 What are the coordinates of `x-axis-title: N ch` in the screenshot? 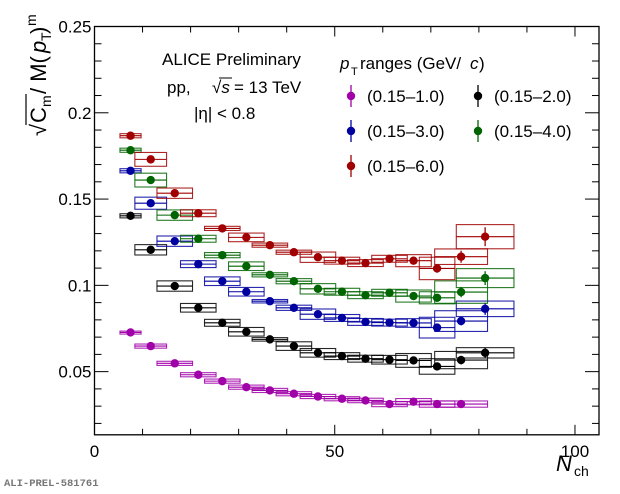 It's located at (572, 465).